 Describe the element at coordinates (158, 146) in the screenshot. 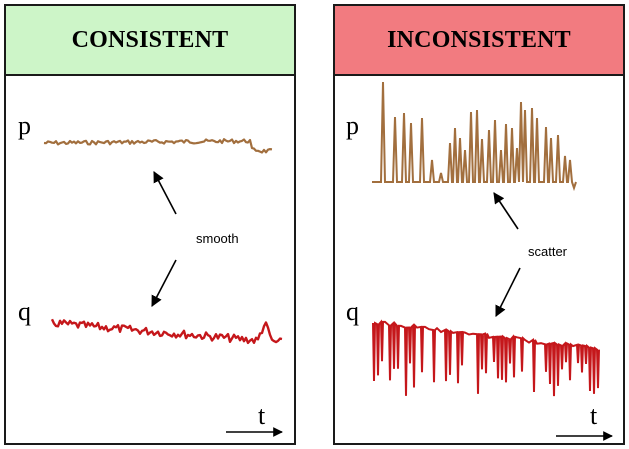

I see `left-p-signal` at that location.